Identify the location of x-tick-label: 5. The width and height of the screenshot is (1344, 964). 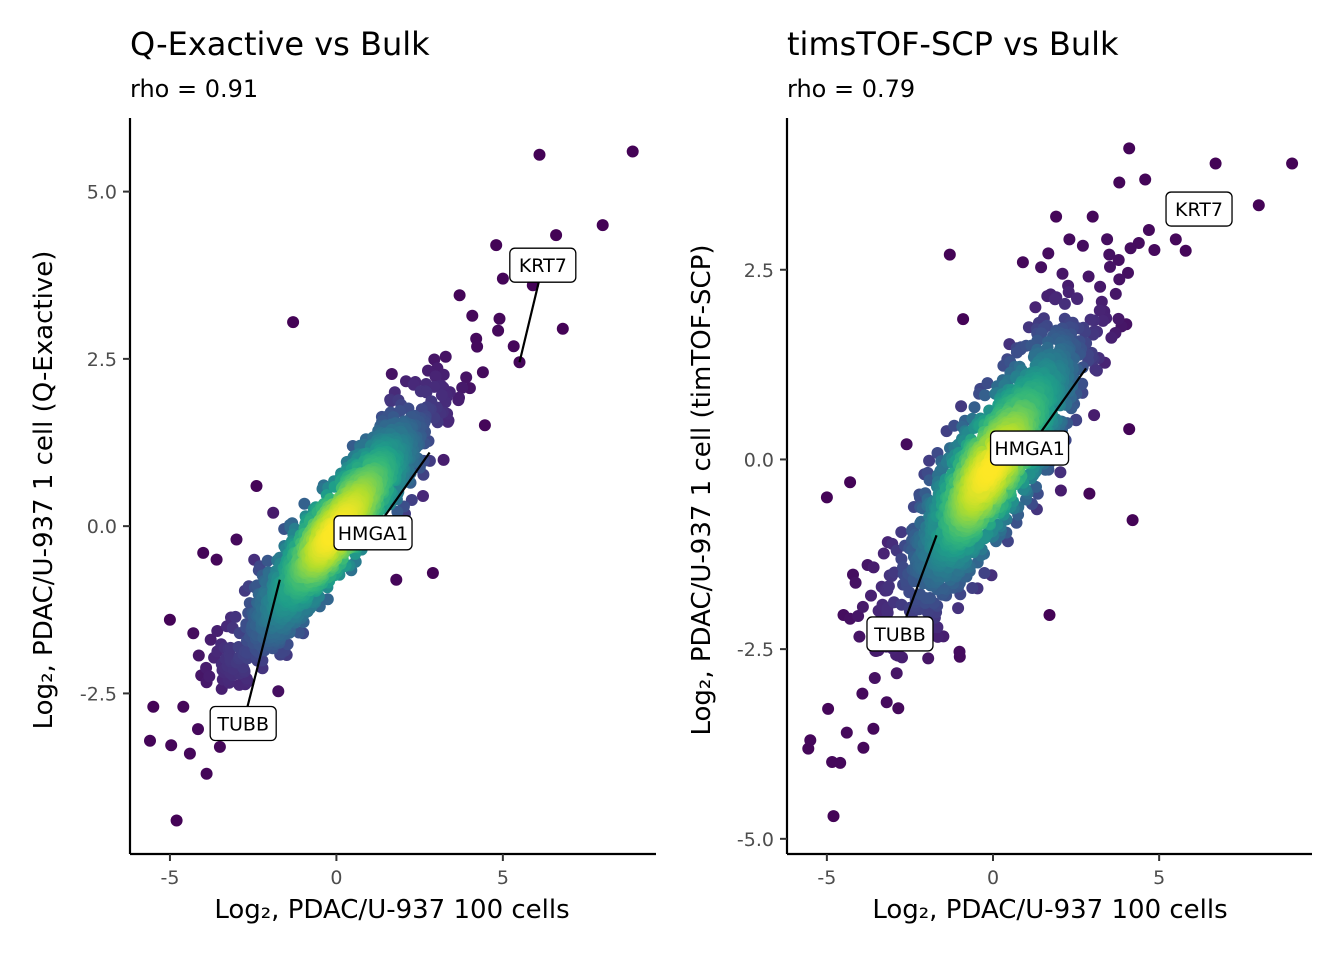
(1159, 878).